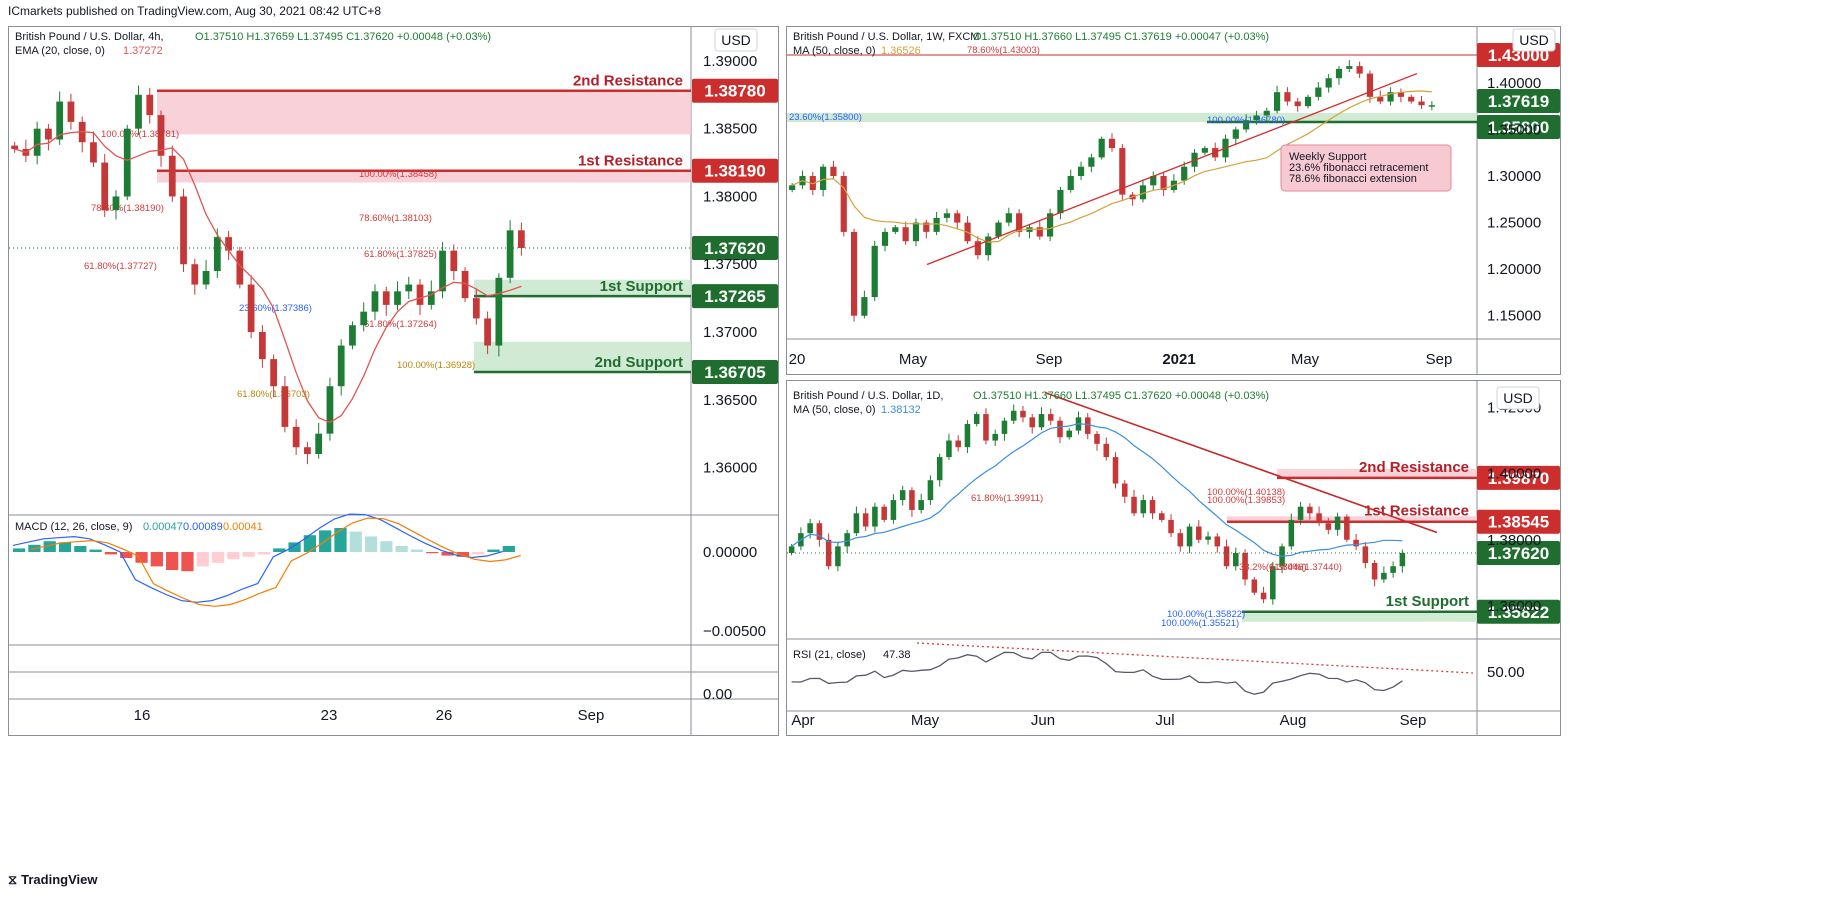 This screenshot has height=899, width=1837. I want to click on h4-zone-label: 2nd Resistance, so click(628, 81).